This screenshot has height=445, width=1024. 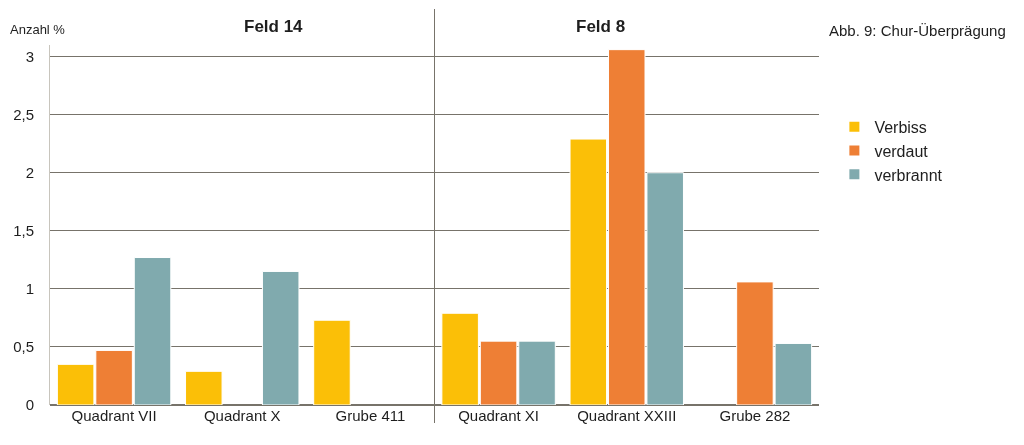 What do you see at coordinates (29, 56) in the screenshot?
I see `y-tick-label: 3` at bounding box center [29, 56].